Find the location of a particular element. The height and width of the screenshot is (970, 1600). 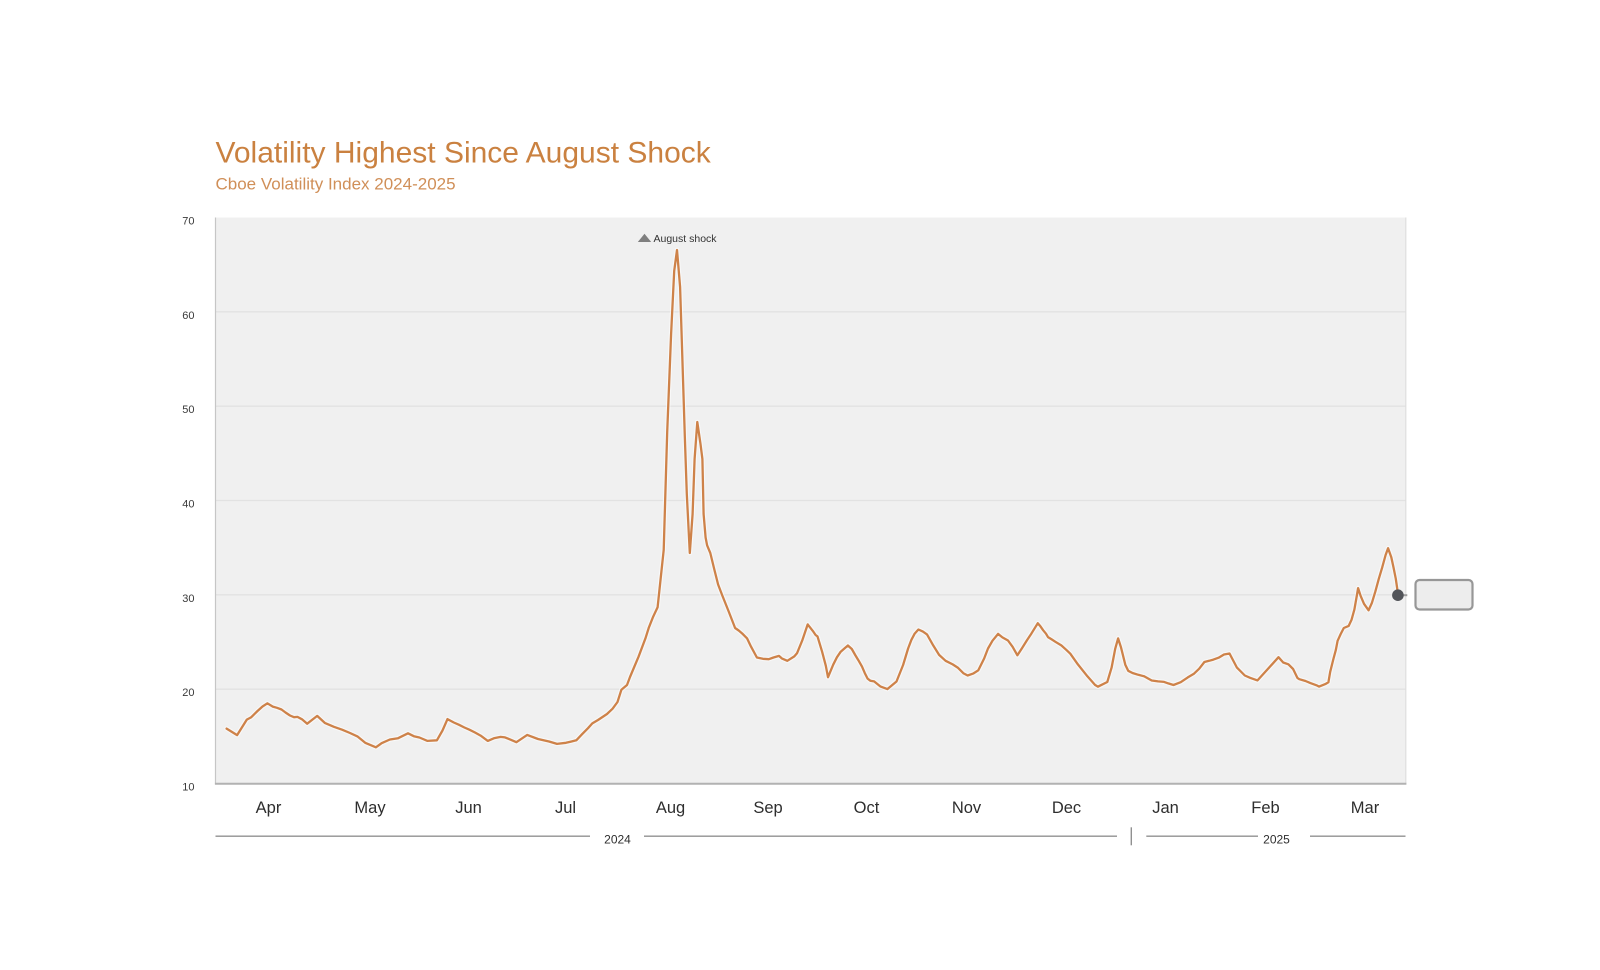

svg-text: Jul is located at coordinates (565, 808).